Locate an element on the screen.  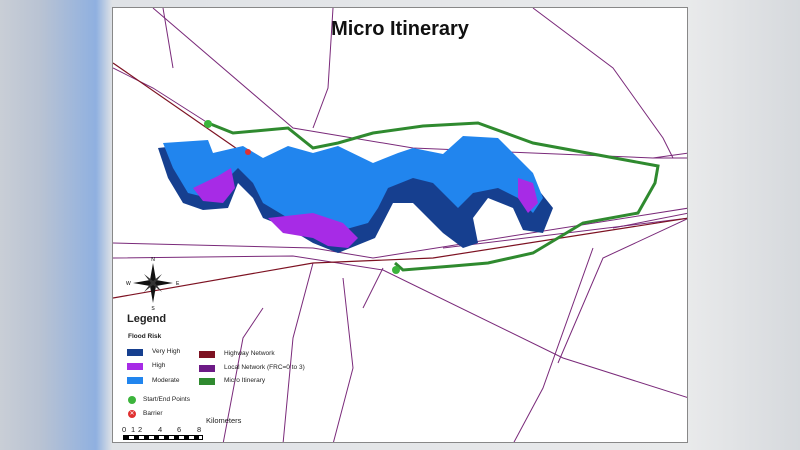
highway-label: Highway Network is located at coordinates (249, 353).